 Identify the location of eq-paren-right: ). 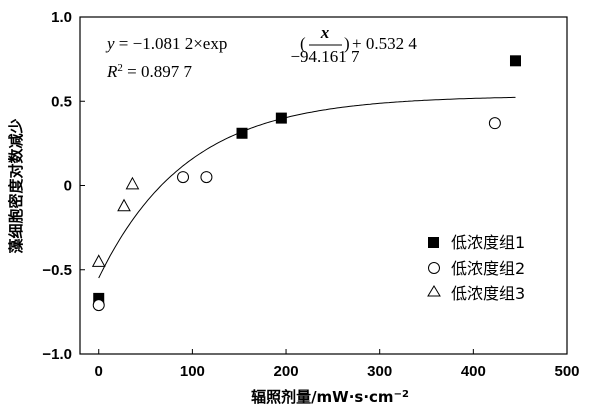
(347, 43).